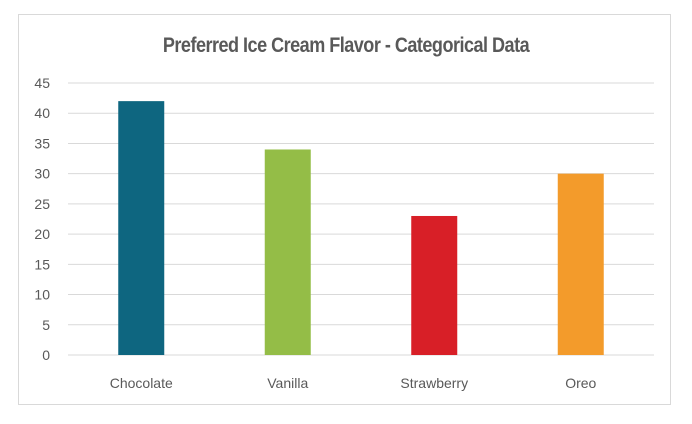 The height and width of the screenshot is (424, 692). I want to click on x-tick-label-strawberry: Strawberry, so click(434, 383).